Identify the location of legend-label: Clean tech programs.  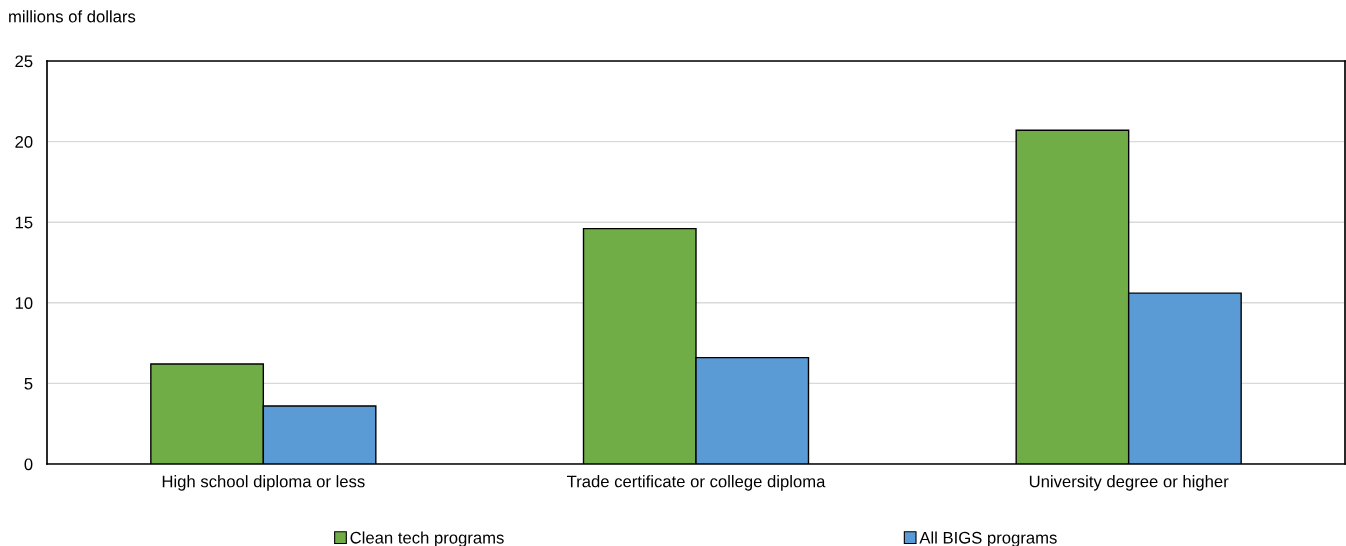
(427, 538).